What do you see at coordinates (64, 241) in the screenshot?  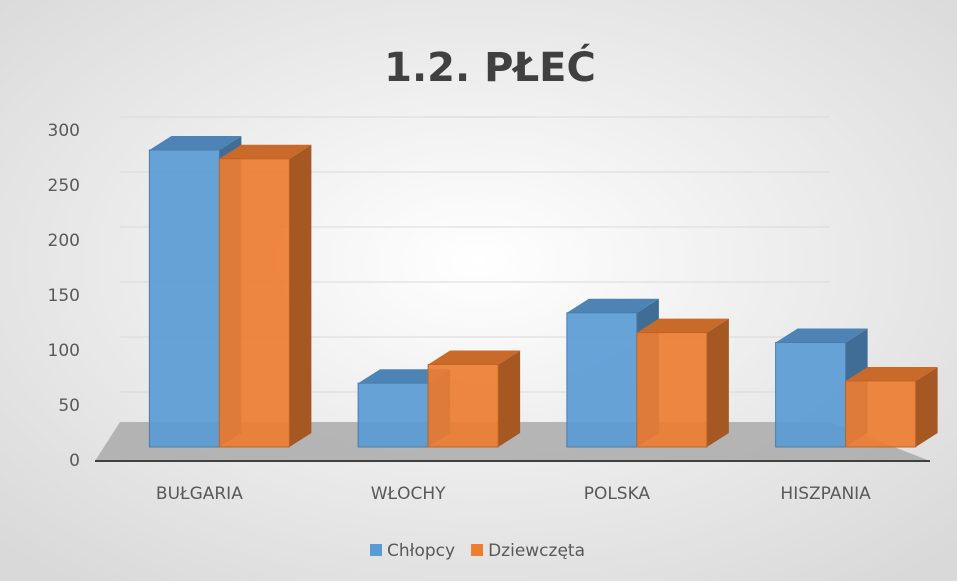 I see `y-tick-label: 200` at bounding box center [64, 241].